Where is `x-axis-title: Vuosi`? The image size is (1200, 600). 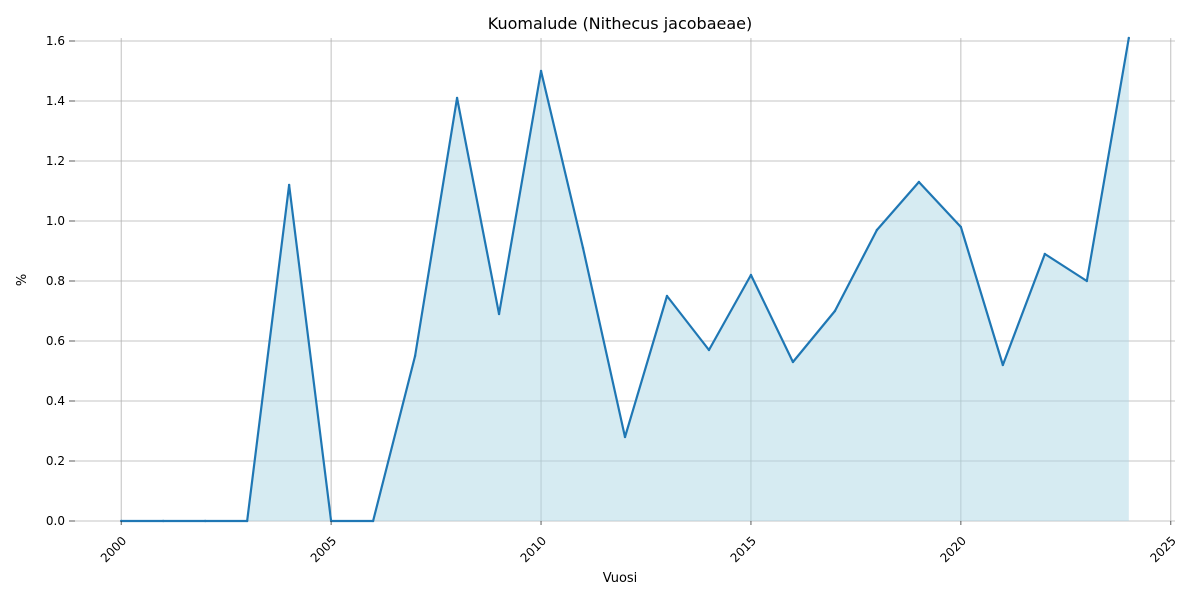
x-axis-title: Vuosi is located at coordinates (620, 578).